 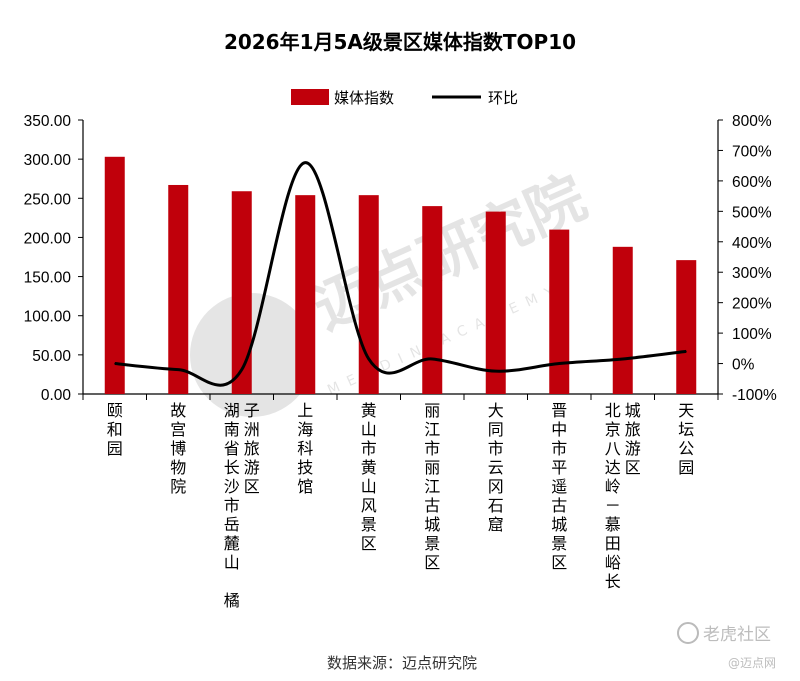 What do you see at coordinates (404, 98) in the screenshot?
I see `legend: 媒体指数 环比` at bounding box center [404, 98].